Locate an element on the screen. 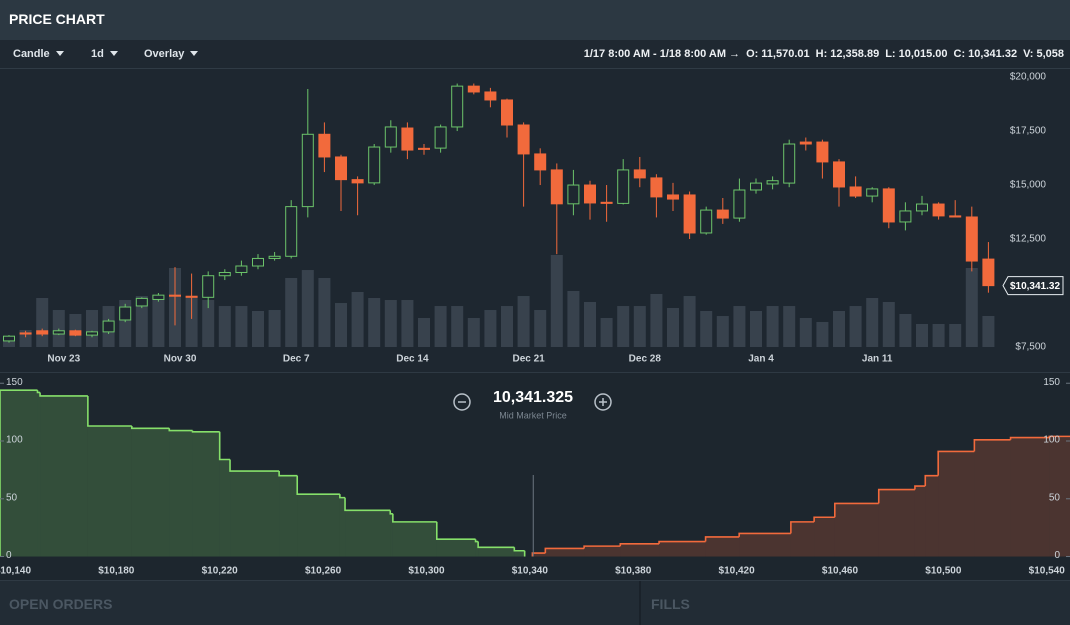 This screenshot has width=1070, height=625. x-tick-label: $10,300 is located at coordinates (426, 571).